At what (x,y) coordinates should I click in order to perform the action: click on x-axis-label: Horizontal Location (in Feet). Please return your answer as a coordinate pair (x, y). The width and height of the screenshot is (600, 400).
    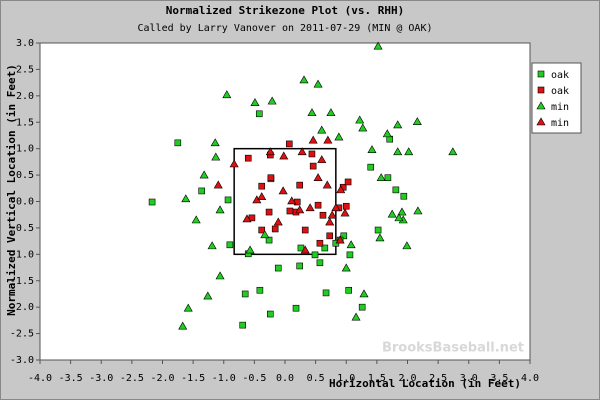
    Looking at the image, I should click on (425, 383).